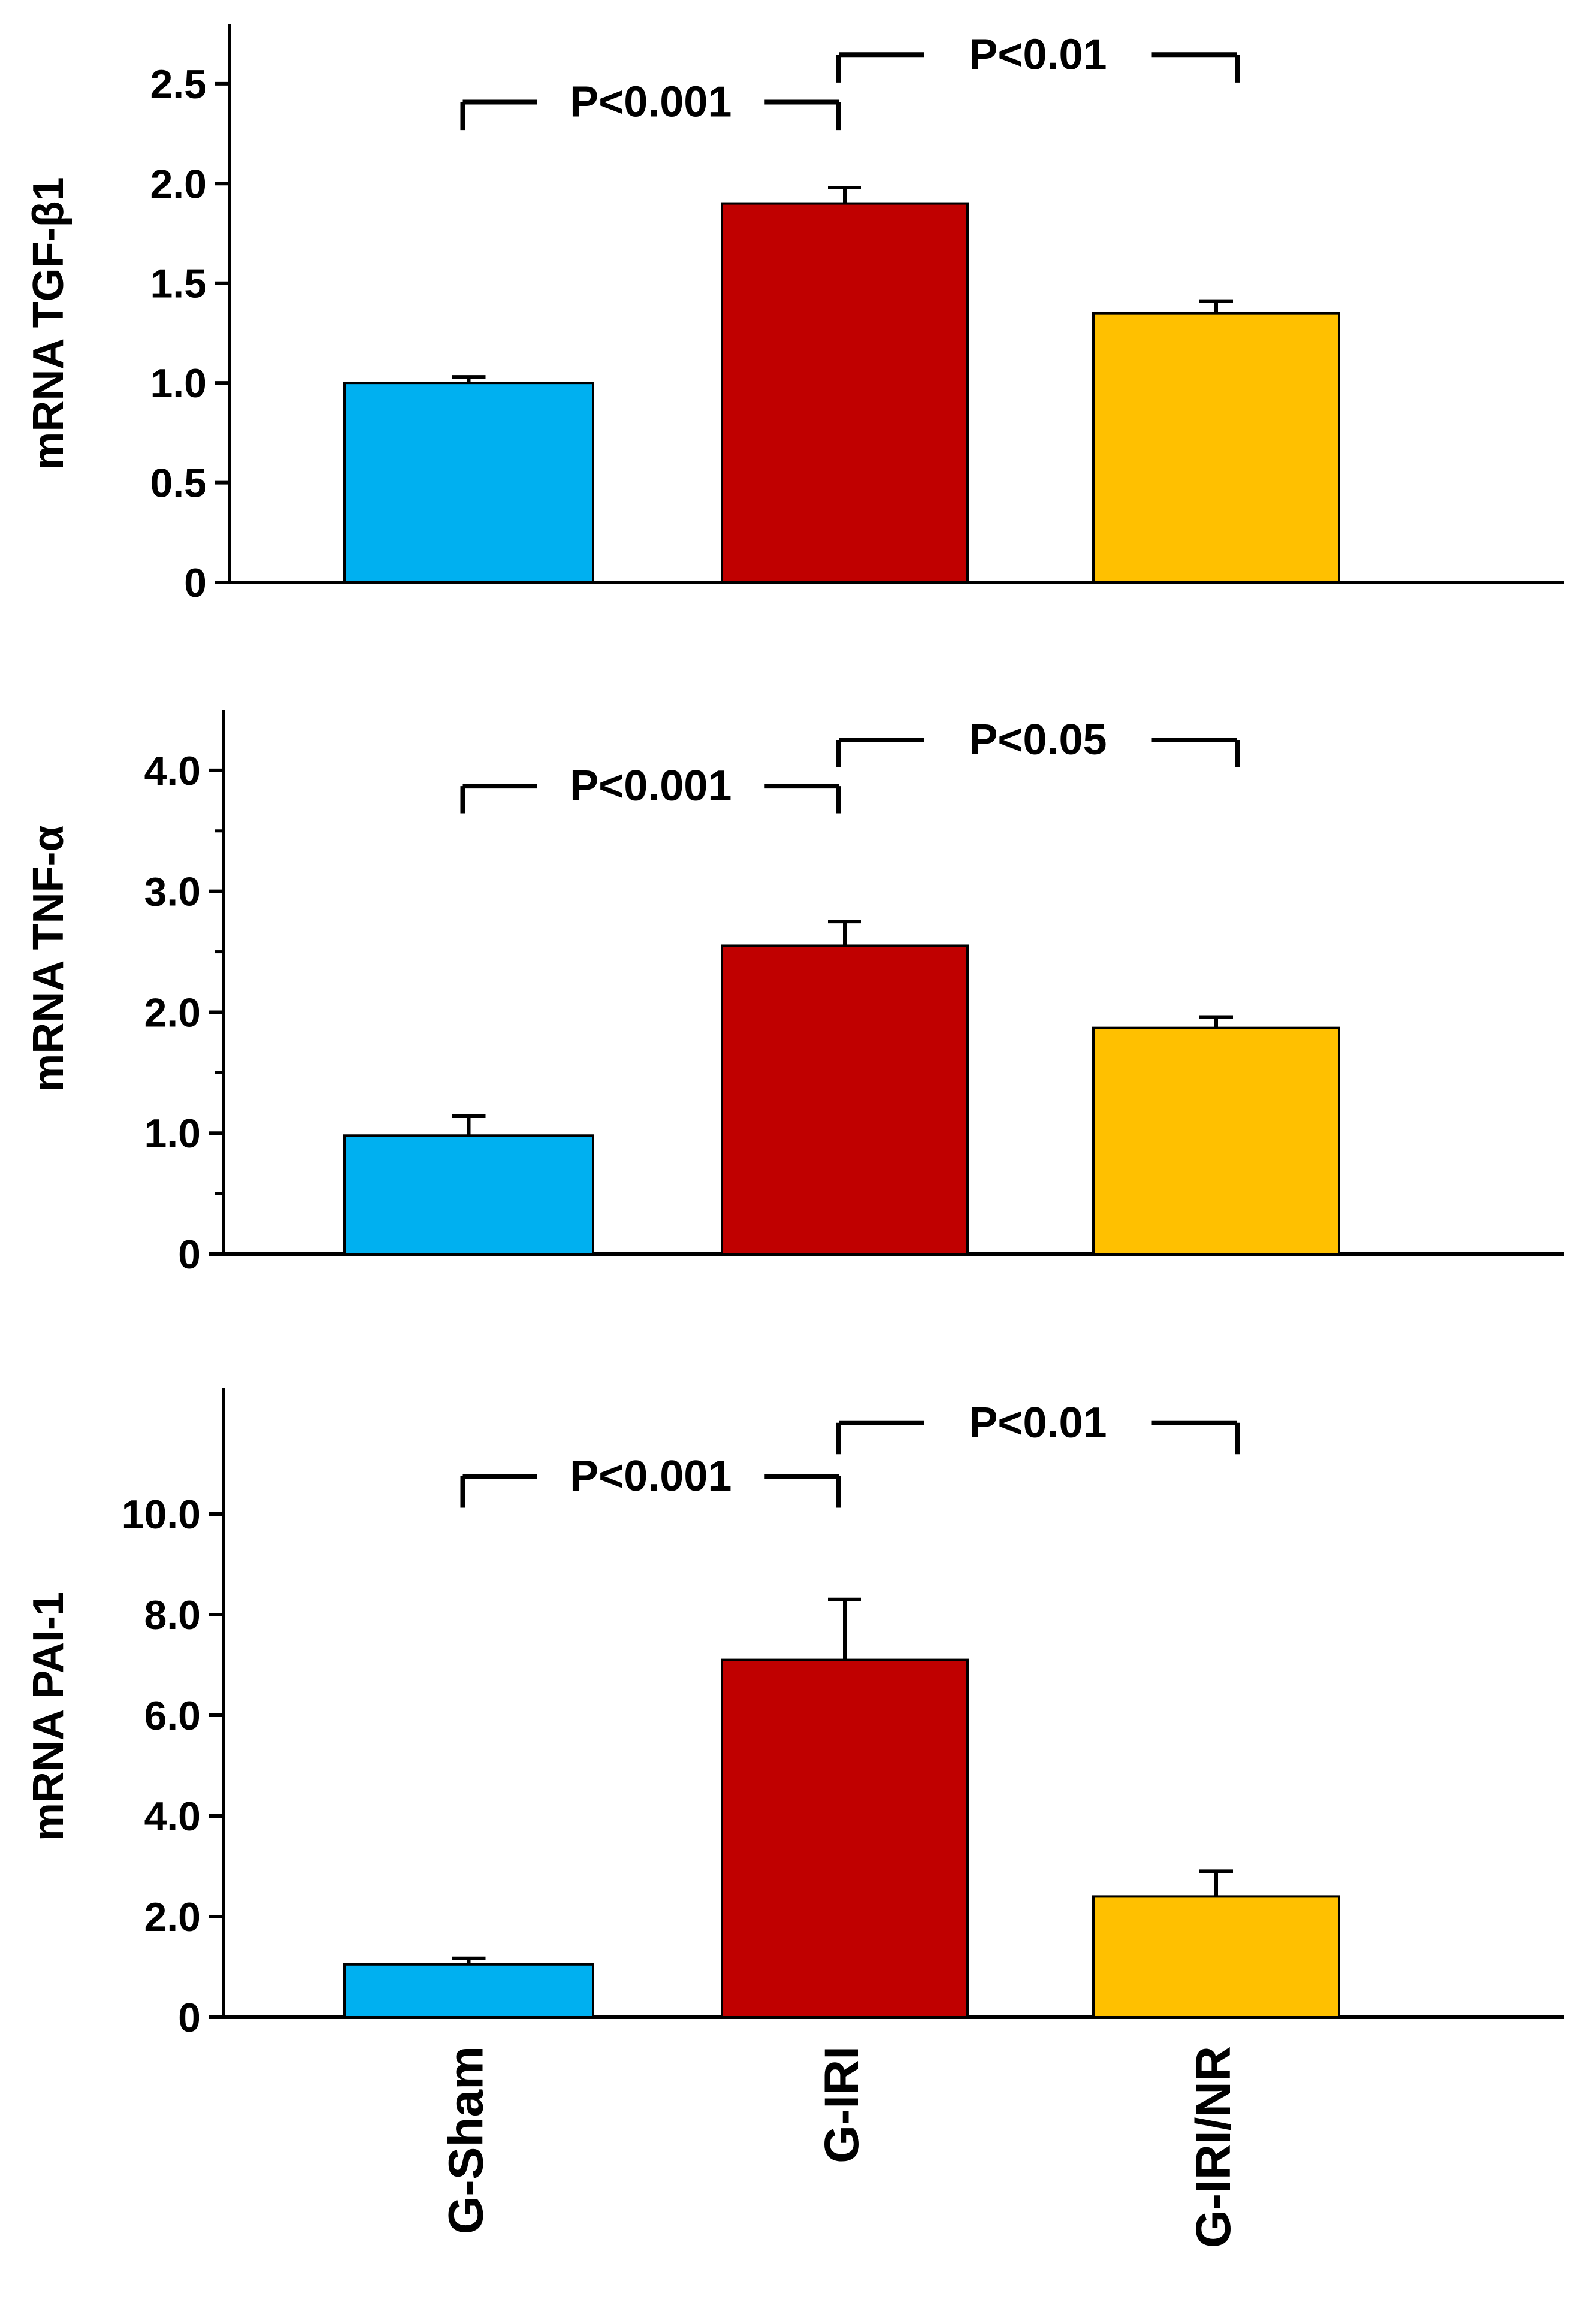  I want to click on x-label-g-sham: G-Sham, so click(466, 2140).